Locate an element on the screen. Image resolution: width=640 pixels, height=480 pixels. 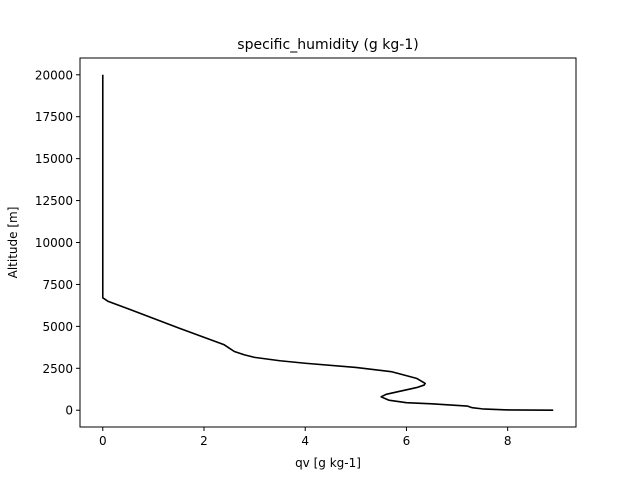
y-tick-label: 10000 is located at coordinates (54, 243).